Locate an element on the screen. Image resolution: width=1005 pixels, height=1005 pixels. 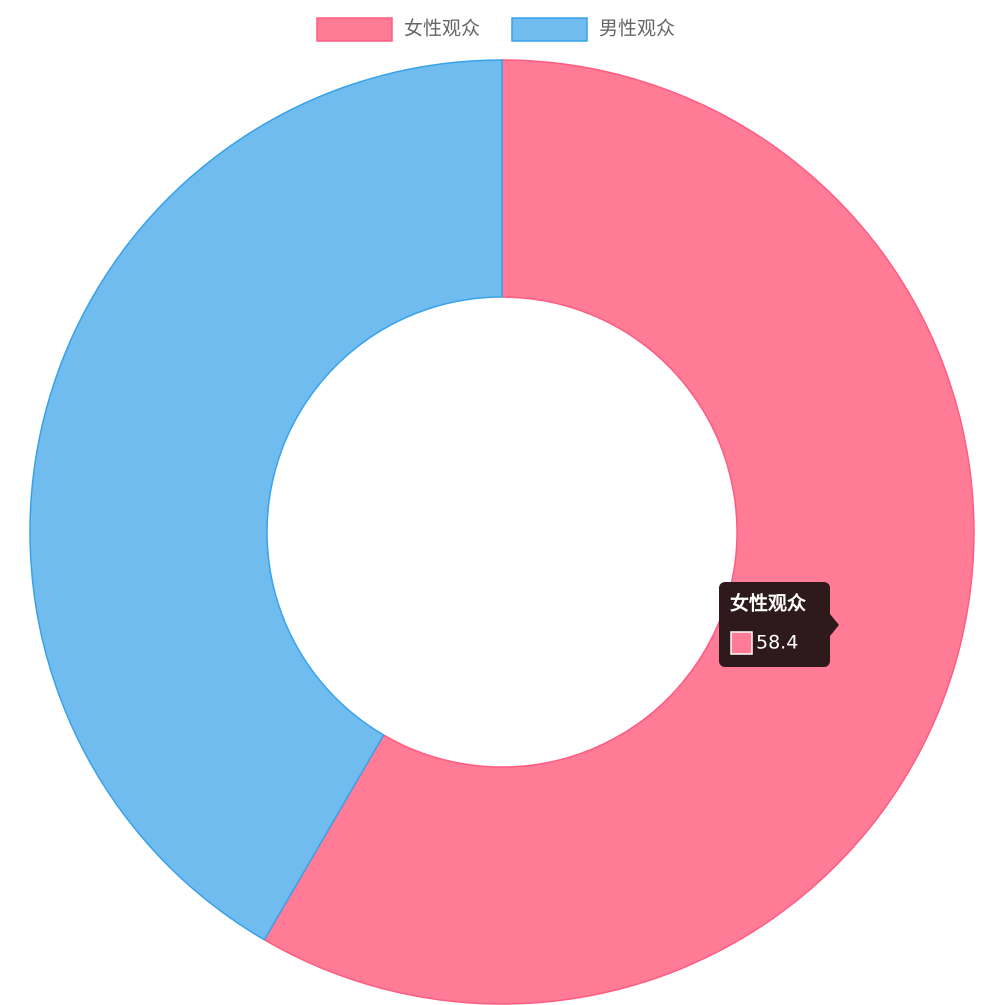
legend: 女性观众 男性观众 is located at coordinates (495, 29).